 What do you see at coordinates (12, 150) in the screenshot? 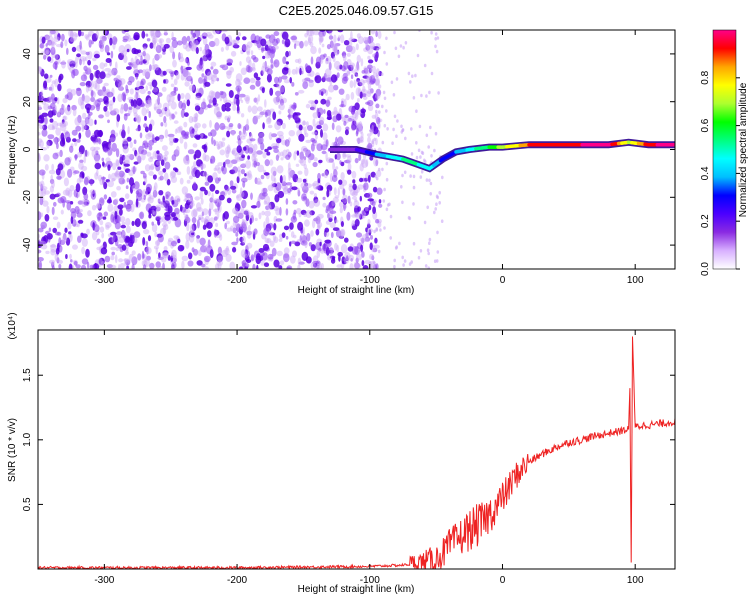
I see `spectrogram-ylabel: Frequency (Hz)` at bounding box center [12, 150].